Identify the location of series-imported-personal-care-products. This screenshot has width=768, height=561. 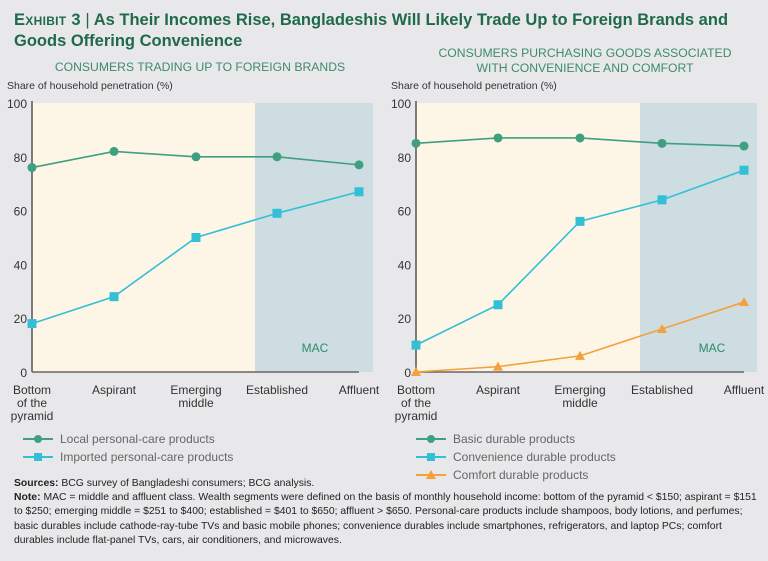
(195, 258).